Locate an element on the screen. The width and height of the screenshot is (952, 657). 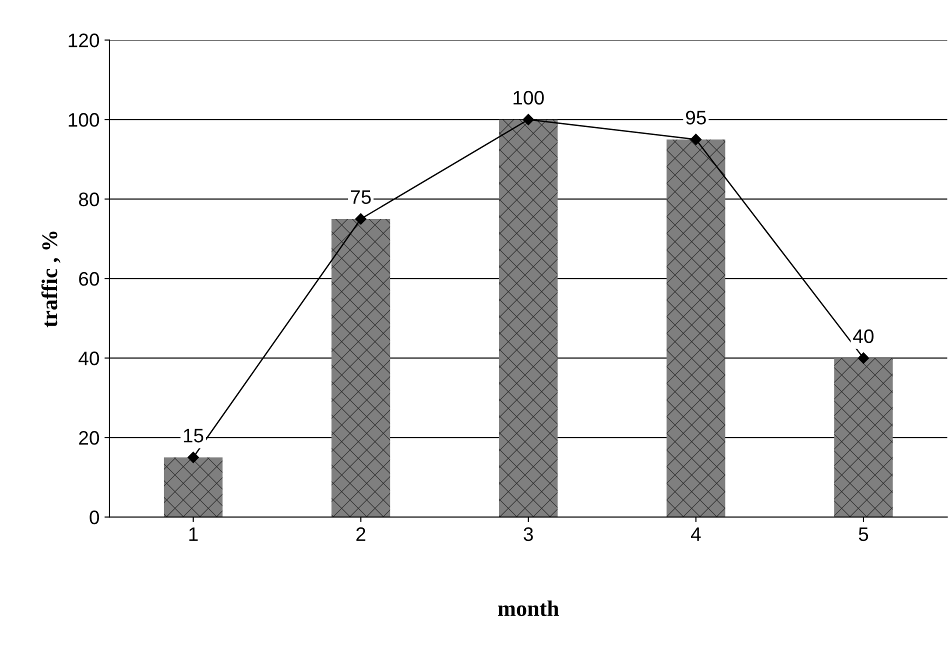
y-axis-title: traffic , % is located at coordinates (50, 280).